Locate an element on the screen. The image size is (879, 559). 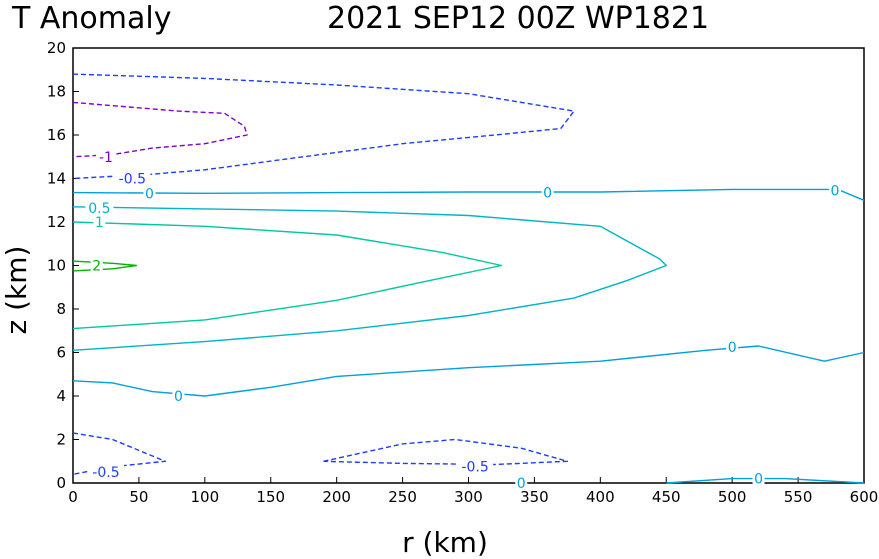
y-tick-label: 14 is located at coordinates (56, 179).